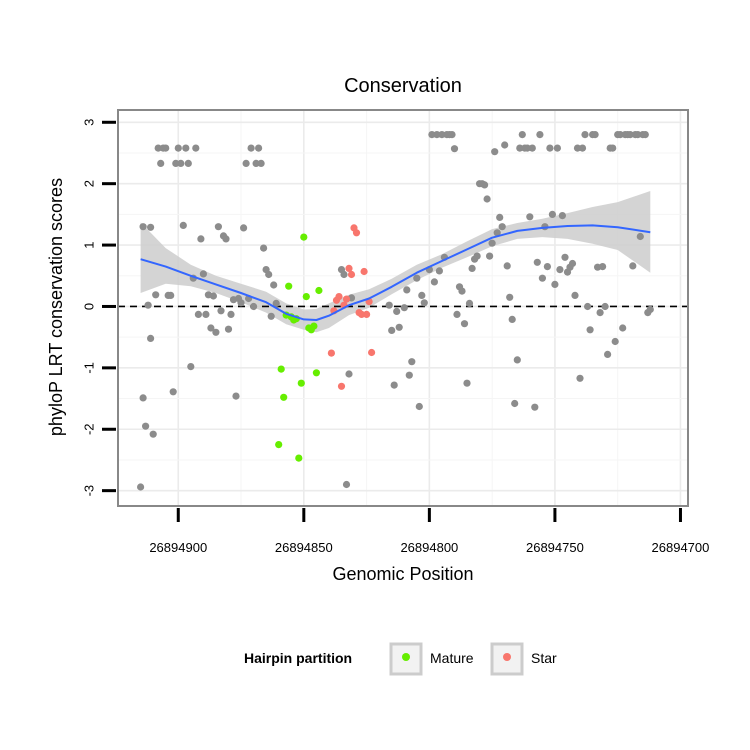 This screenshot has height=750, width=750. Describe the element at coordinates (402, 574) in the screenshot. I see `x-axis-title: Genomic Position` at that location.